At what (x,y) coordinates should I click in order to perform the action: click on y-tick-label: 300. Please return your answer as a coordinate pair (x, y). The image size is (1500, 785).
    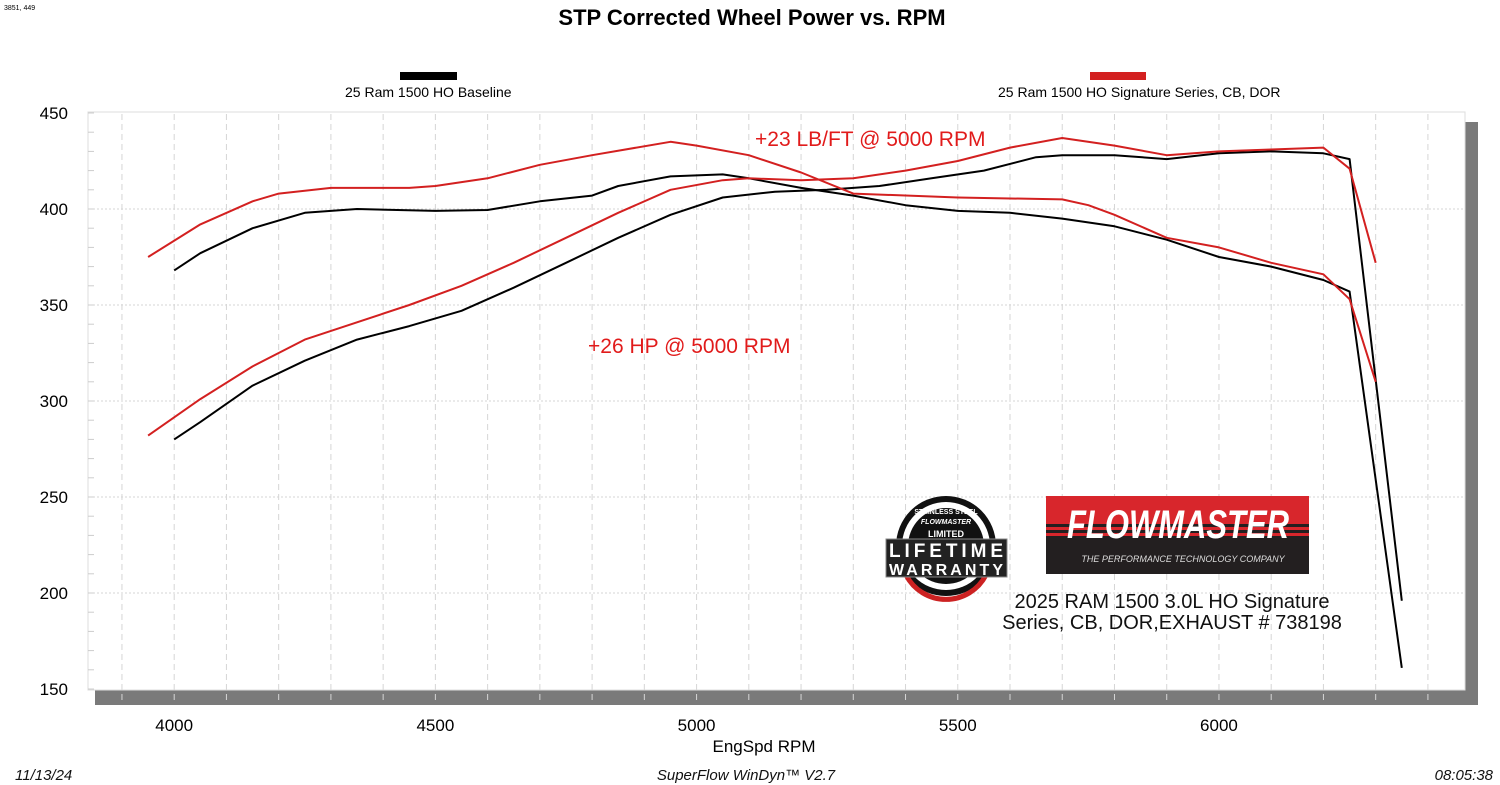
    Looking at the image, I should click on (54, 401).